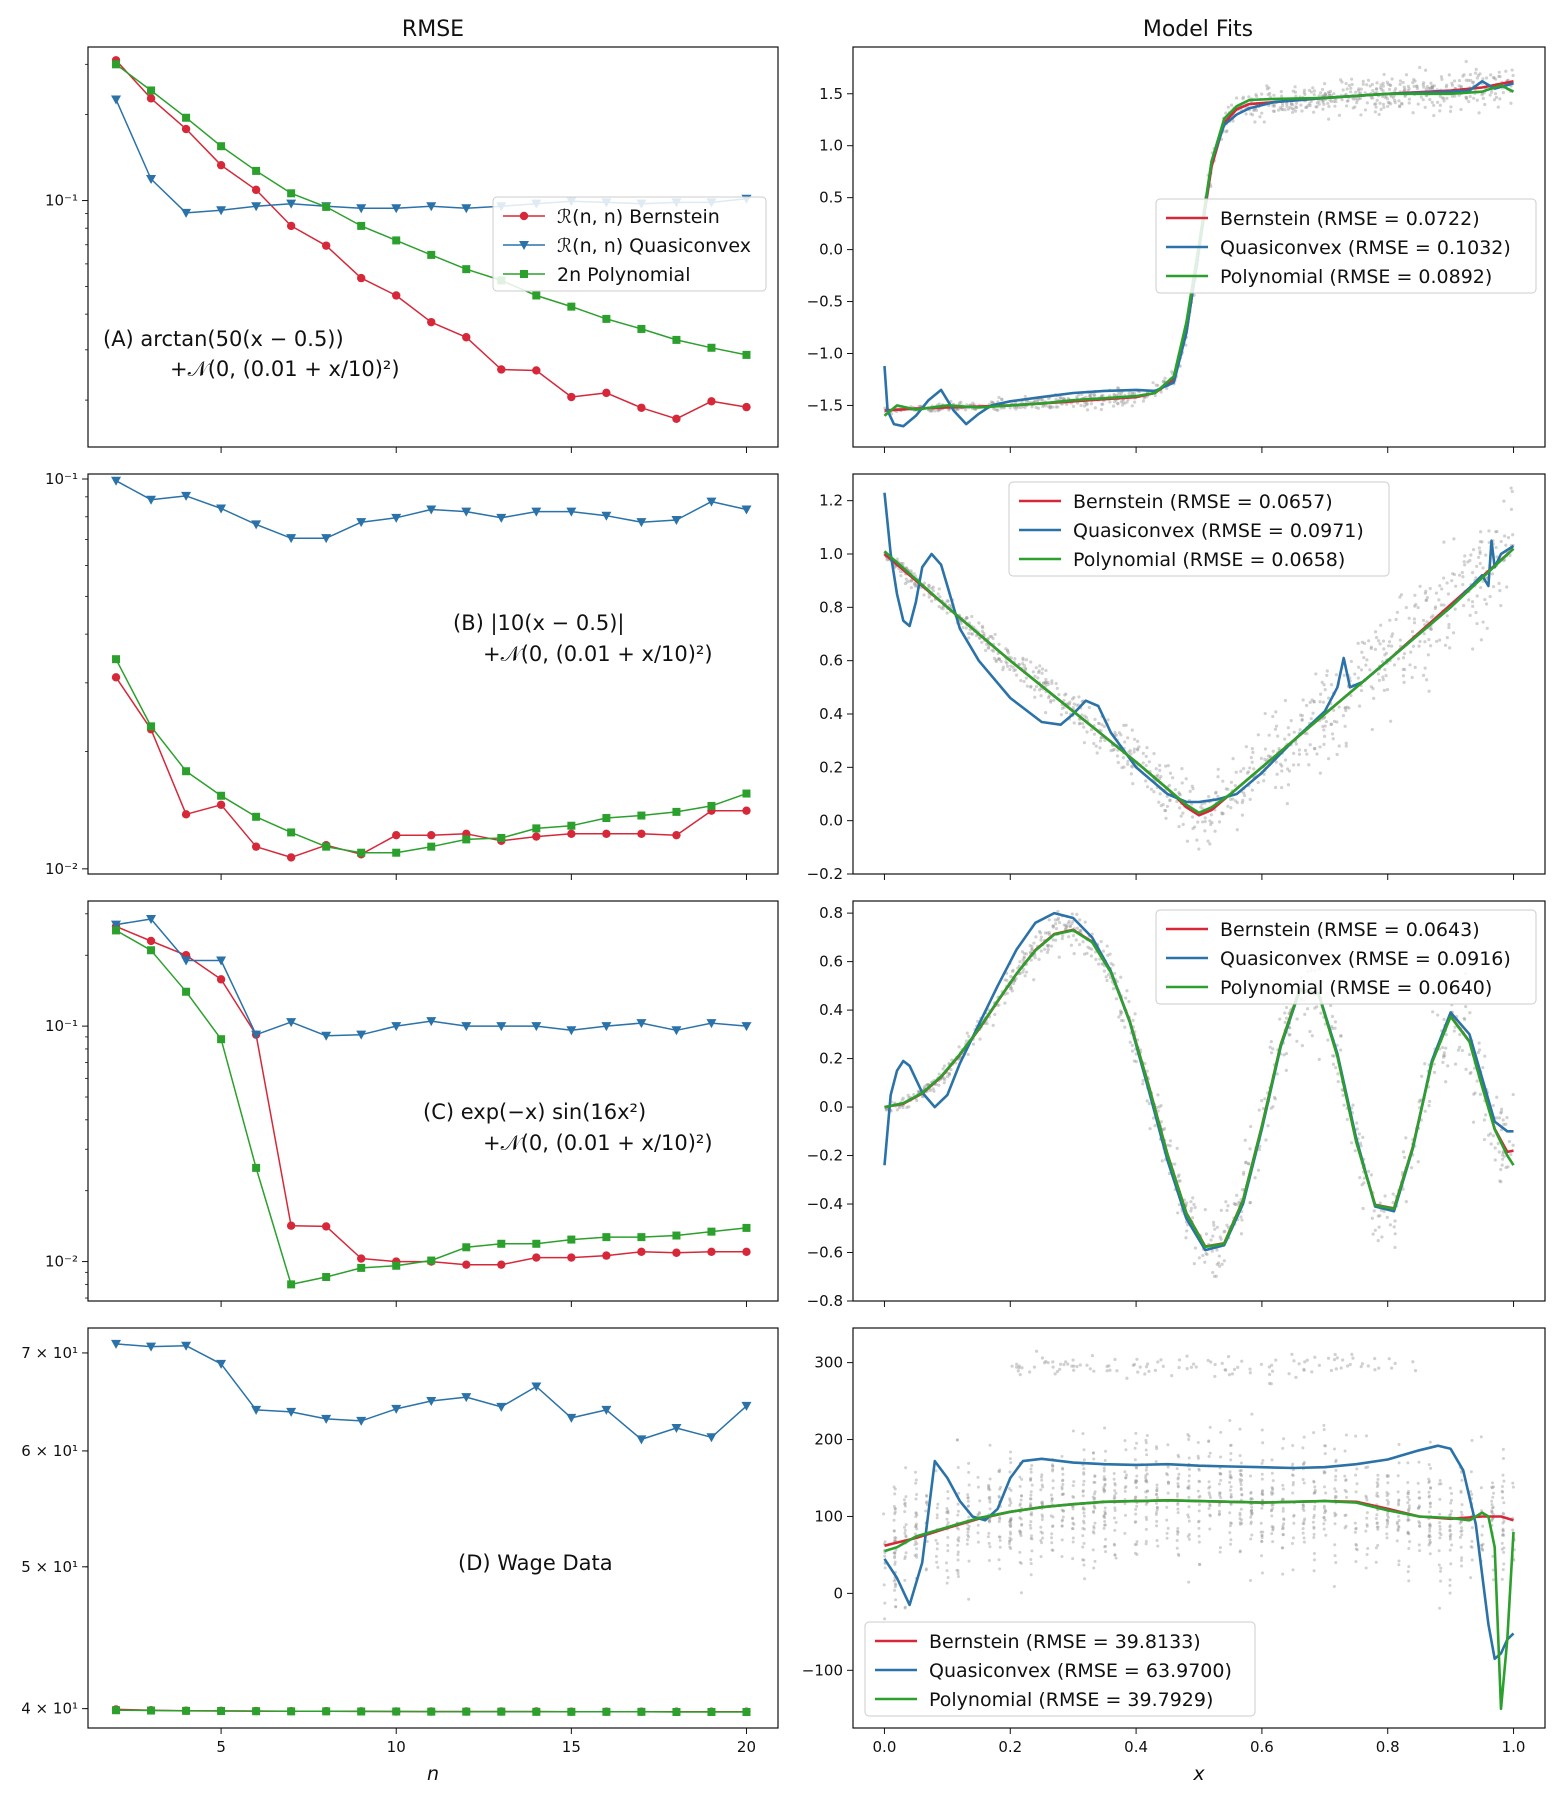 The image size is (1560, 1800). Describe the element at coordinates (825, 1301) in the screenshot. I see `C-fit-y-tick-label: −0.8` at that location.